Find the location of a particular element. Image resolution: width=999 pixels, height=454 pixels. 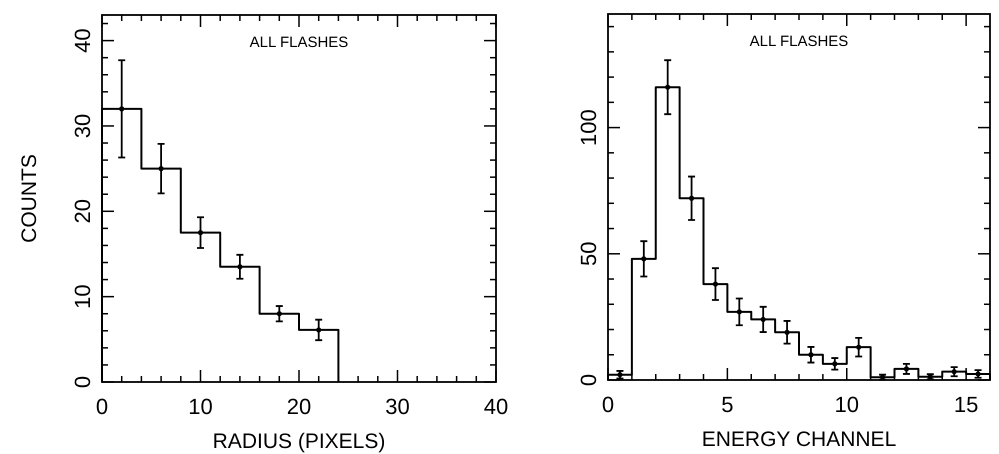

y-tick-label: 100 is located at coordinates (588, 127).